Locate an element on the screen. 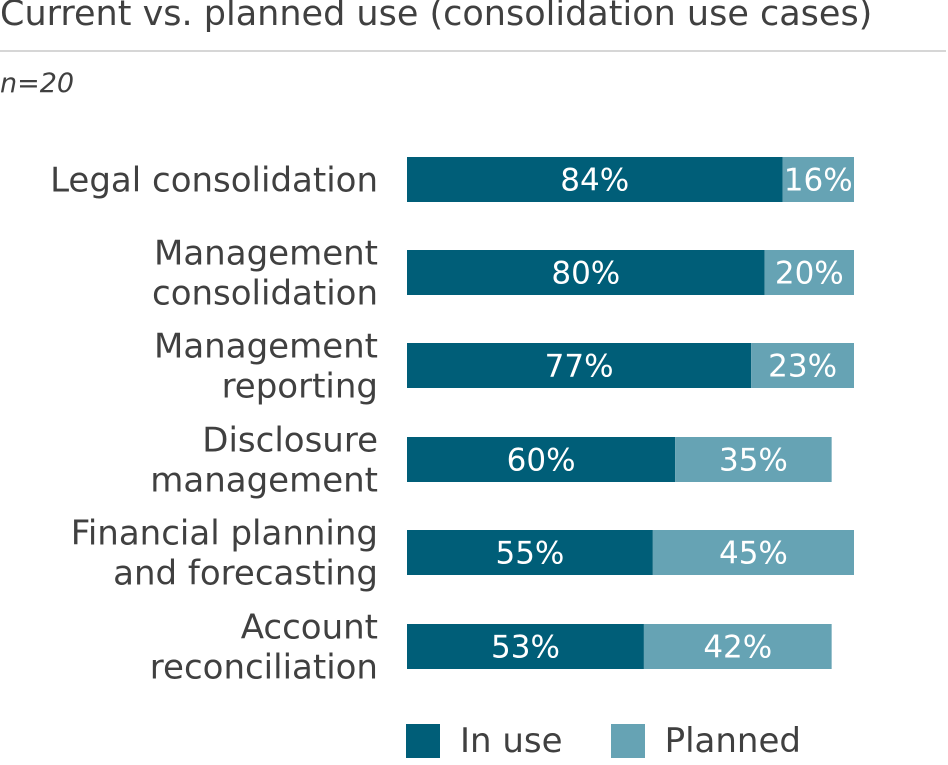  data-label-planned: 45% is located at coordinates (753, 554).